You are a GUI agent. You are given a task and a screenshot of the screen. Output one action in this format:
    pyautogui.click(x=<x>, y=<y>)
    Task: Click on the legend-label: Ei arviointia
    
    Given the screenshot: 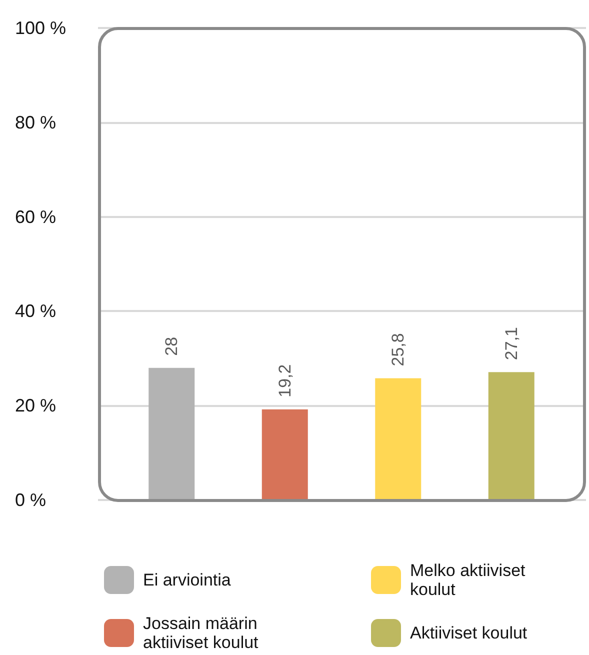 What is the action you would take?
    pyautogui.click(x=187, y=580)
    